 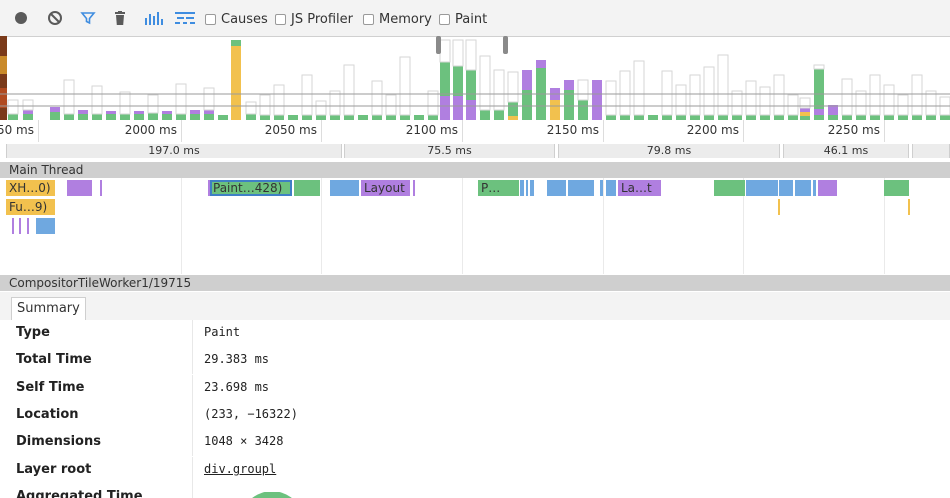 I want to click on memory-checkbox: Memory, so click(x=397, y=19).